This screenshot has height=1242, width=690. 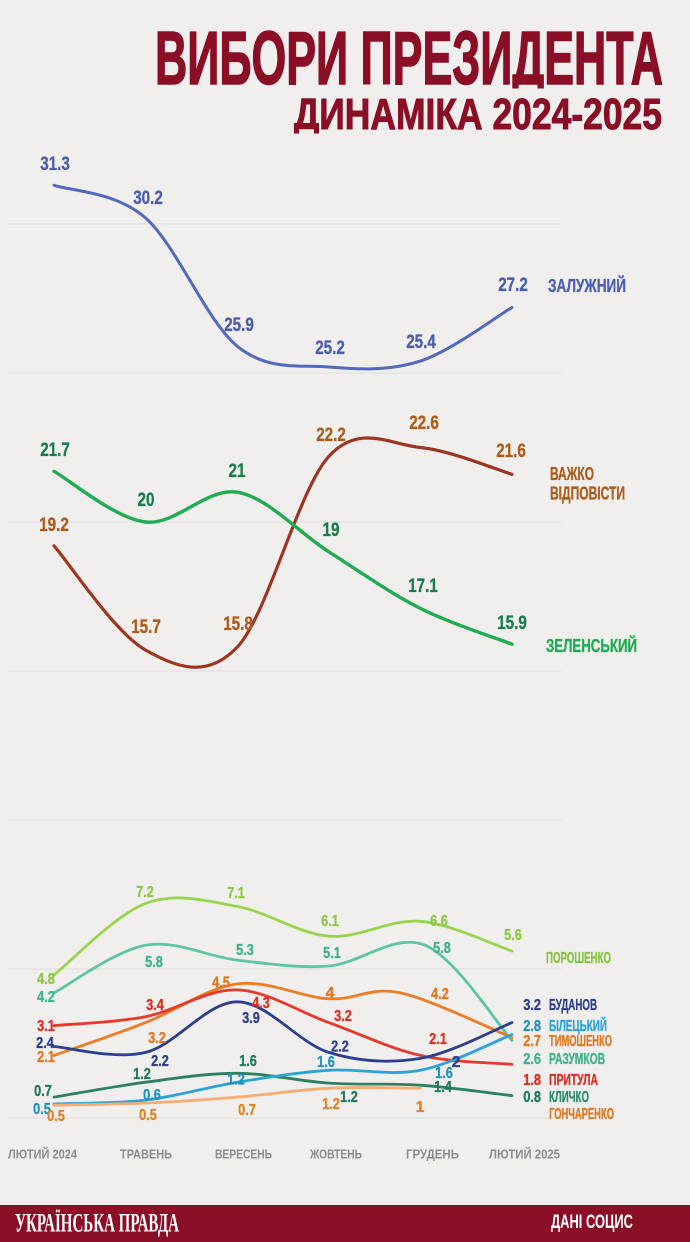 I want to click on svg-text: ЗЕЛЕНСЬКИЙ, so click(x=591, y=645).